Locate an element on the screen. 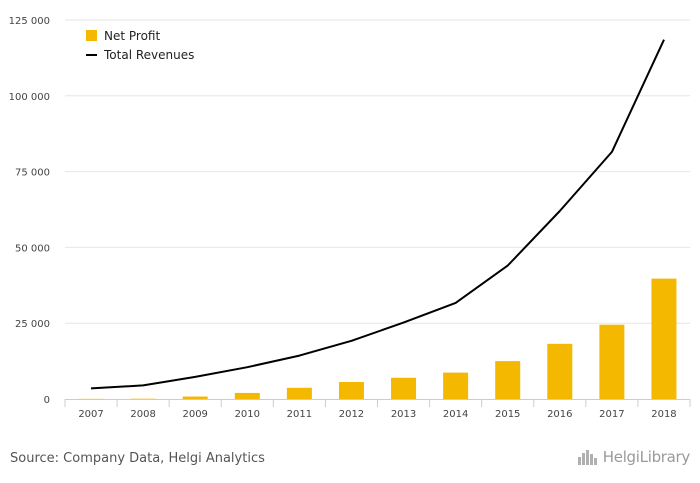 The height and width of the screenshot is (483, 700). x-tick-label: 2009 is located at coordinates (194, 414).